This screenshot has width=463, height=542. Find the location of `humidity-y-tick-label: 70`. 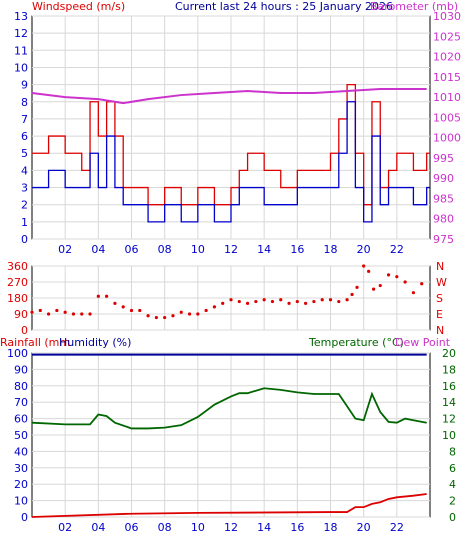

humidity-y-tick-label: 70 is located at coordinates (21, 402).